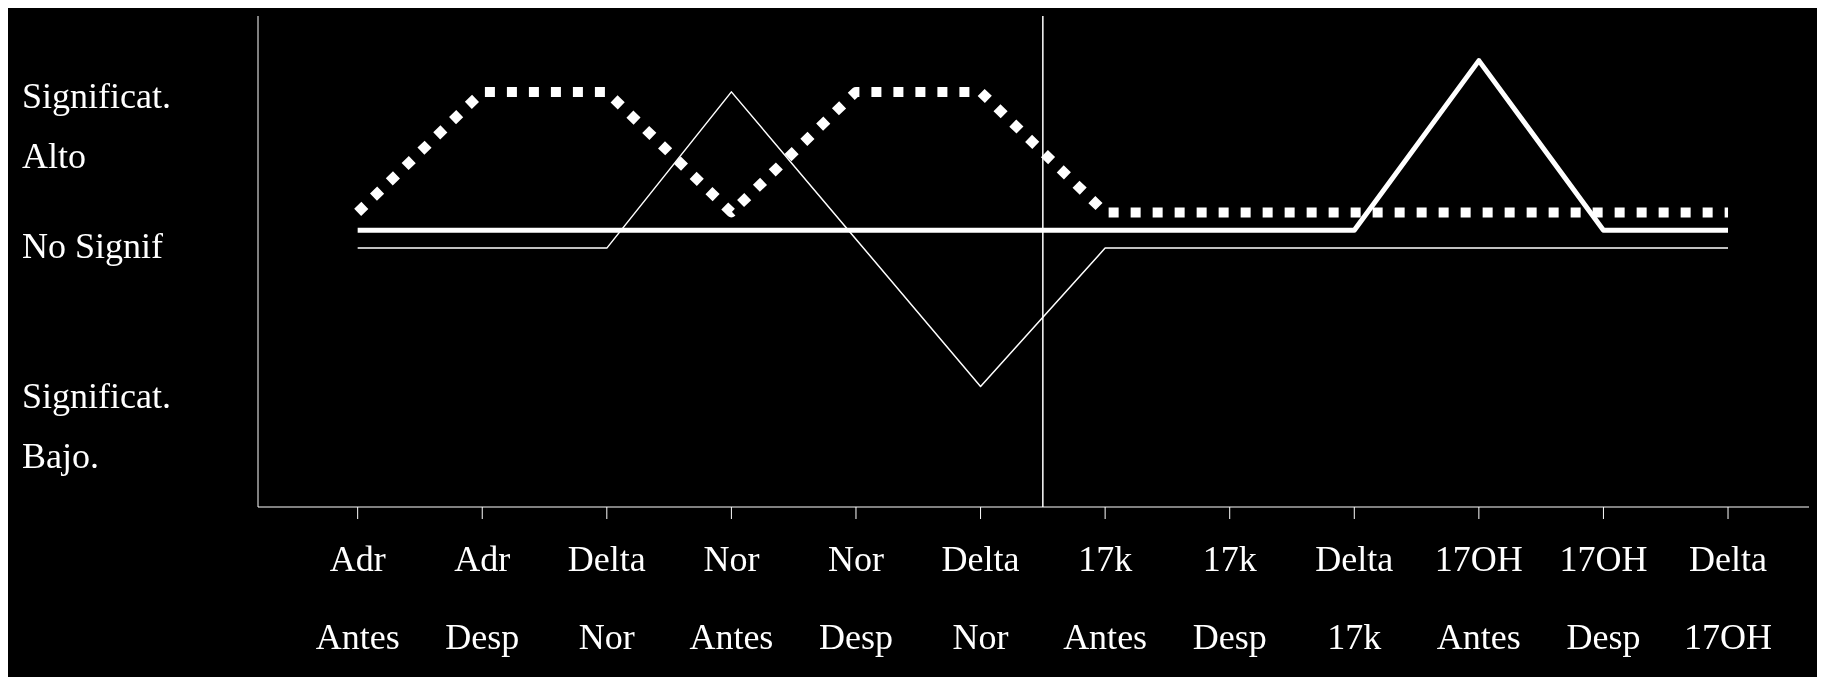 This screenshot has width=1825, height=685. What do you see at coordinates (1603, 598) in the screenshot?
I see `x-tick-label: 17OH Desp` at bounding box center [1603, 598].